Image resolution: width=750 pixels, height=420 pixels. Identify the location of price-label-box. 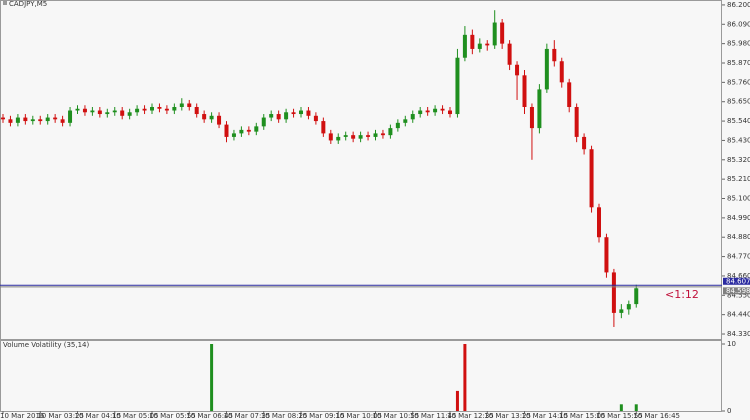
(736, 291).